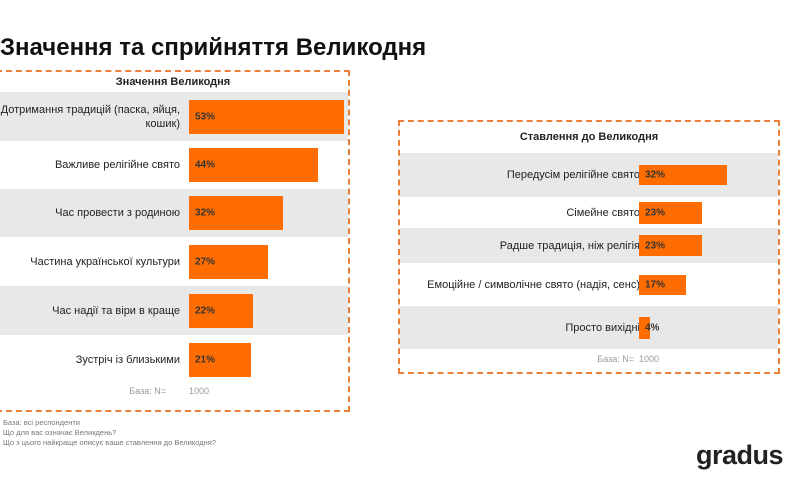 This screenshot has height=487, width=785. I want to click on category-label: Дотримання традицій (паска, яйця, кошик), so click(90, 116).